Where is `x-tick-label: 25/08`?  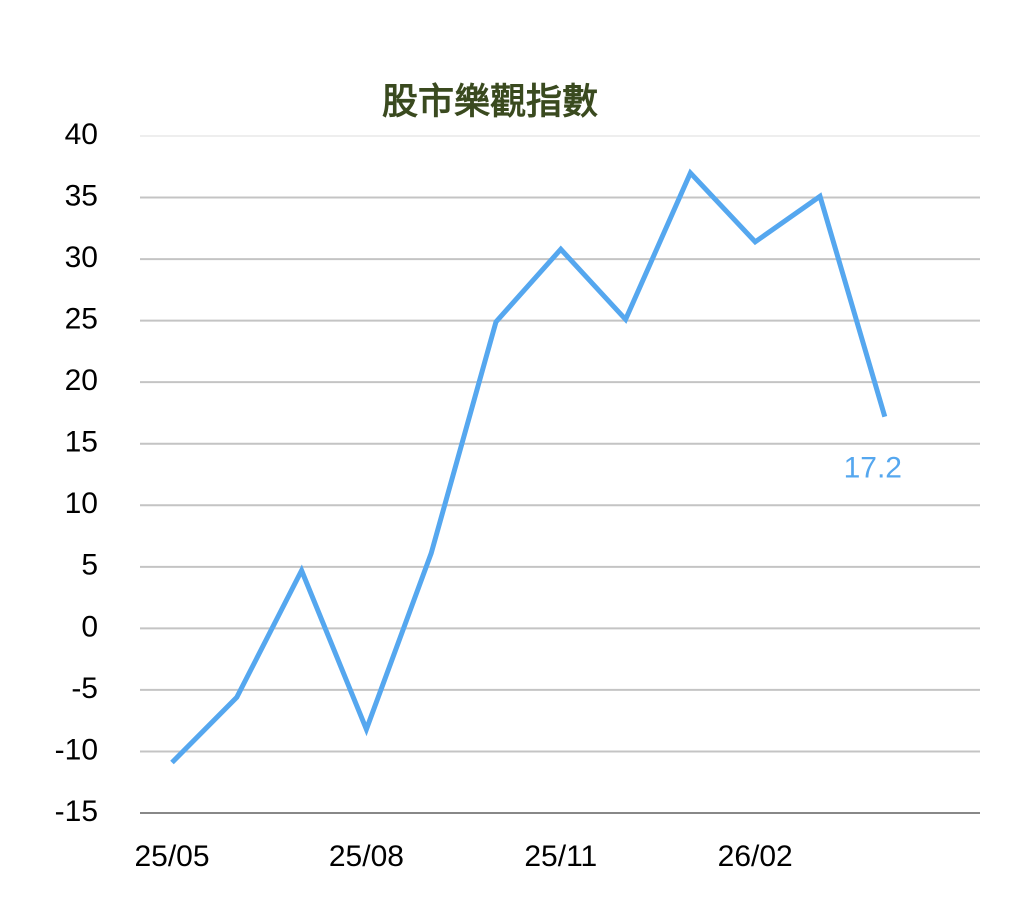 x-tick-label: 25/08 is located at coordinates (366, 856).